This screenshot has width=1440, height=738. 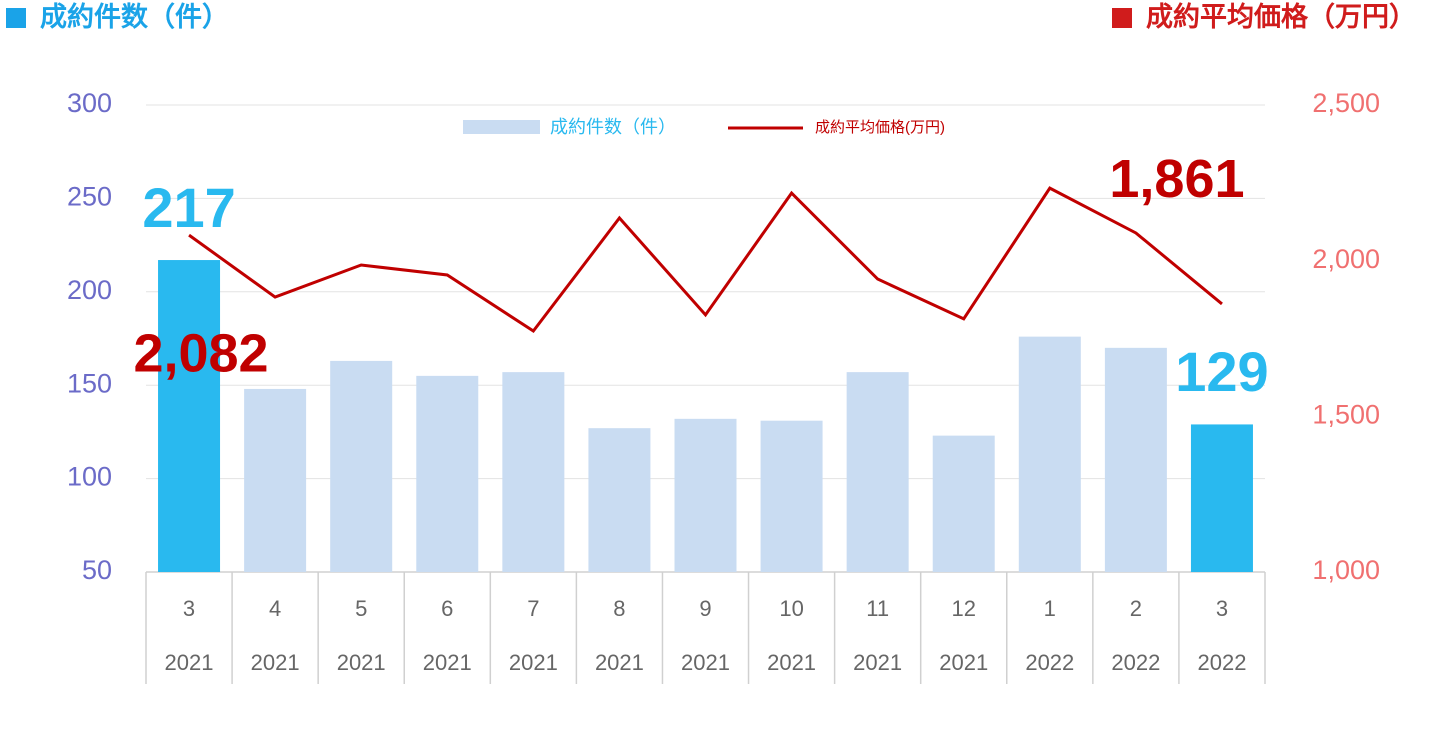 What do you see at coordinates (1050, 608) in the screenshot?
I see `x-tick-label: 1` at bounding box center [1050, 608].